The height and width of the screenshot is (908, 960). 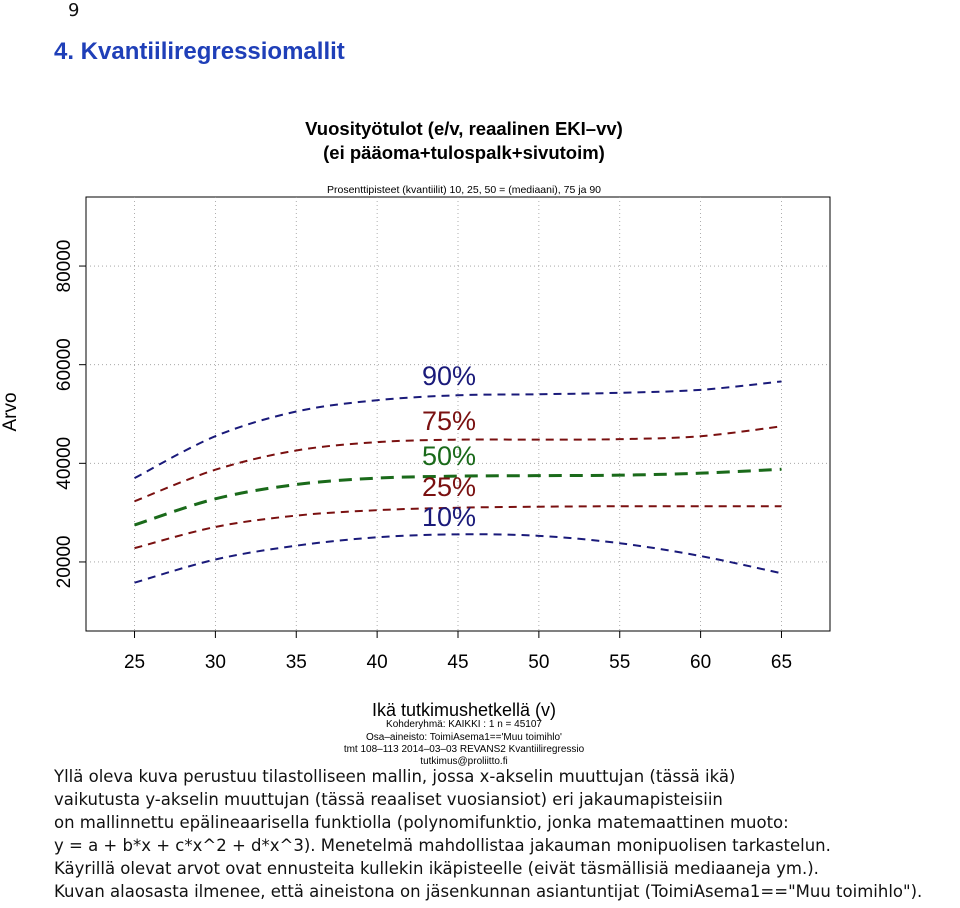 What do you see at coordinates (619, 662) in the screenshot?
I see `x-tick-label: 55` at bounding box center [619, 662].